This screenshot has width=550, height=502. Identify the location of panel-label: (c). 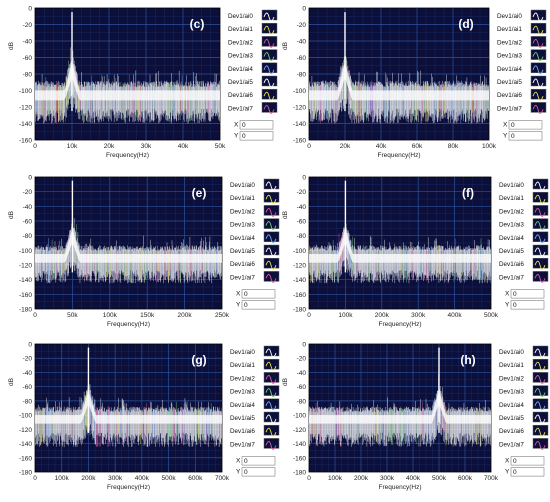
(197, 24).